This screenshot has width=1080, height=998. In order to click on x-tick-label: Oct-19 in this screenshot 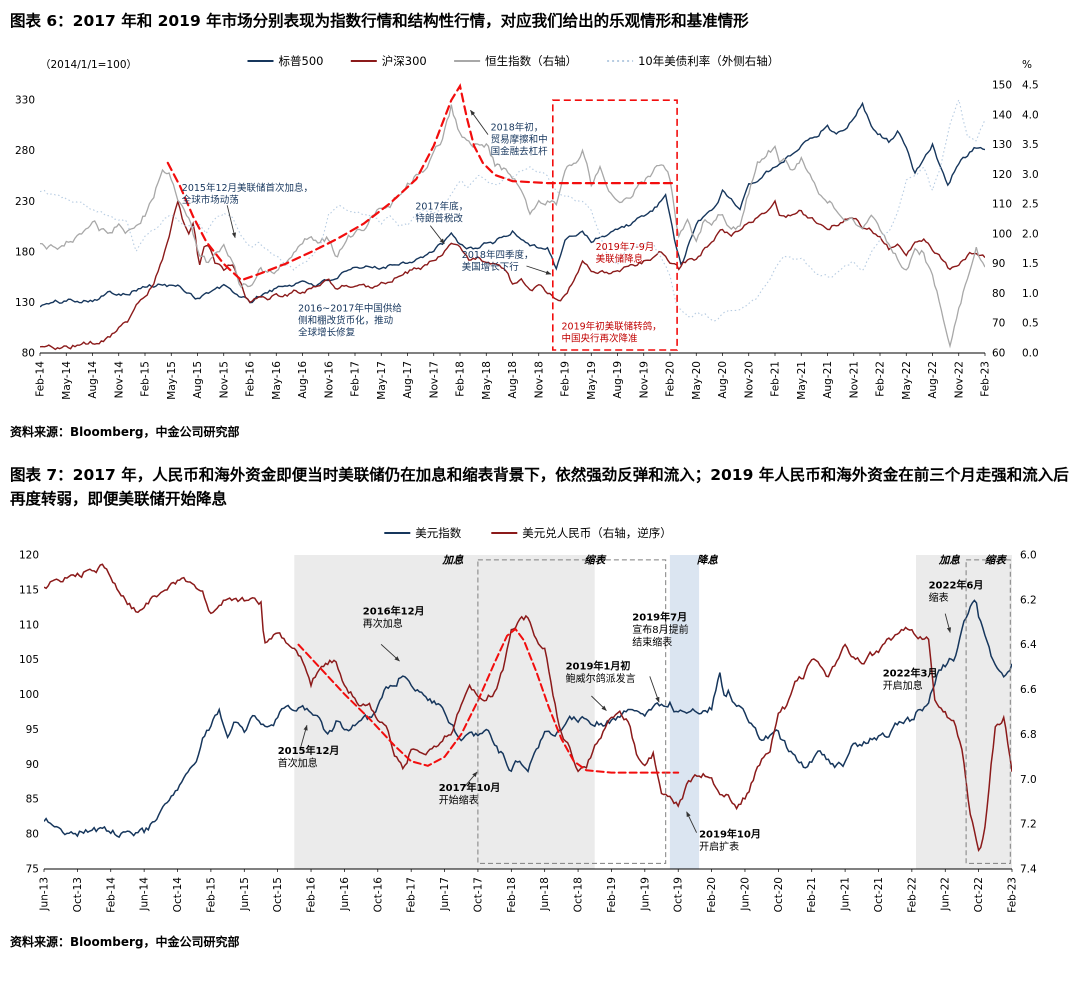, I will do `click(679, 894)`.